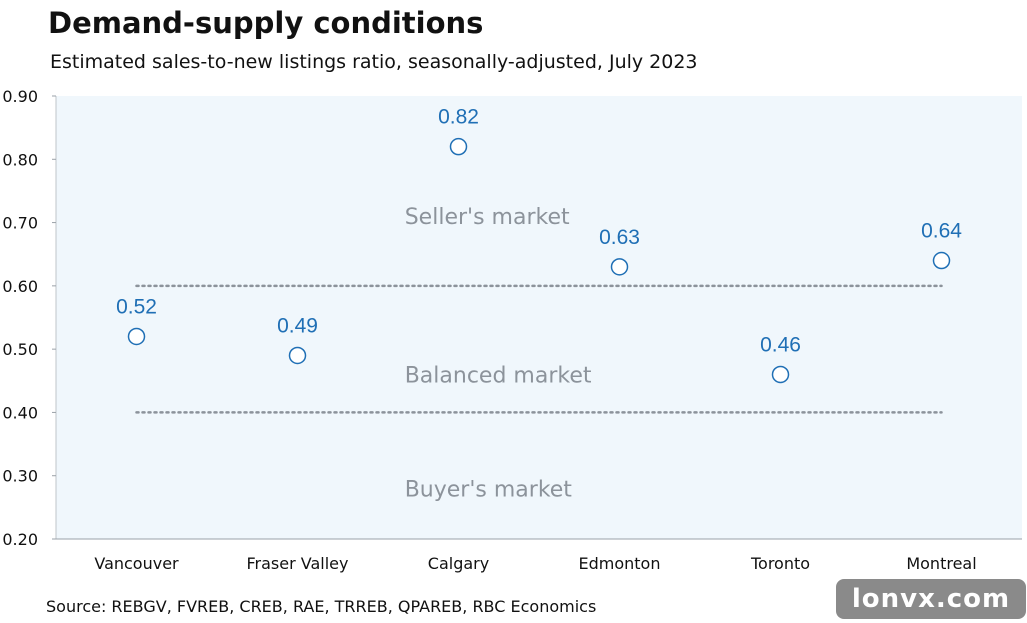  Describe the element at coordinates (20, 286) in the screenshot. I see `y-tick-label: 0.60` at that location.